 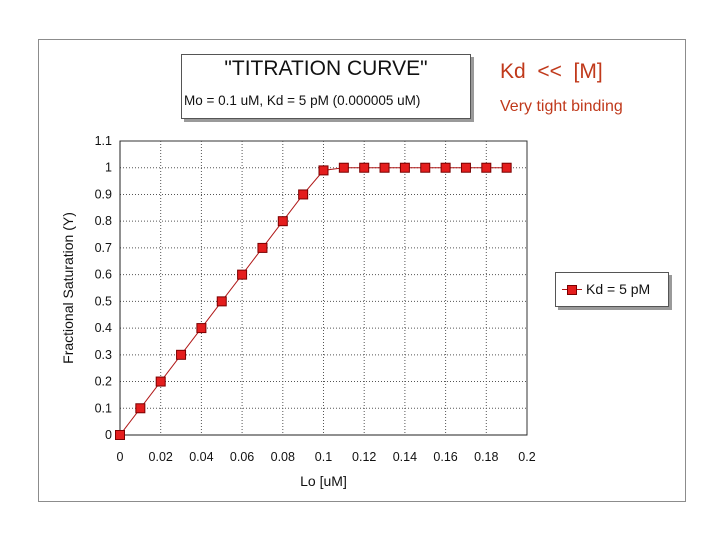 What do you see at coordinates (103, 248) in the screenshot?
I see `y-tick-label: 0.7` at bounding box center [103, 248].